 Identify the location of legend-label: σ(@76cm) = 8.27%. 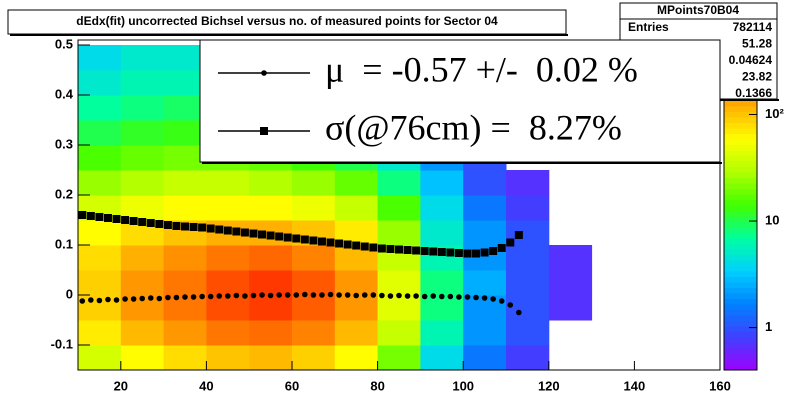
(473, 127).